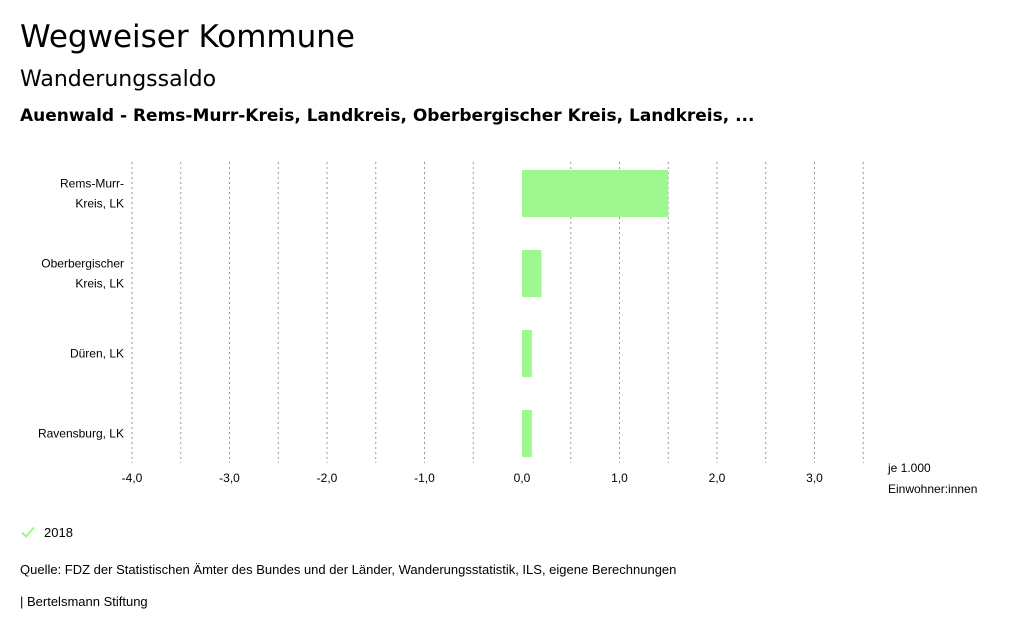 The image size is (1024, 634). Describe the element at coordinates (814, 478) in the screenshot. I see `x-tick-label: 3,0` at that location.